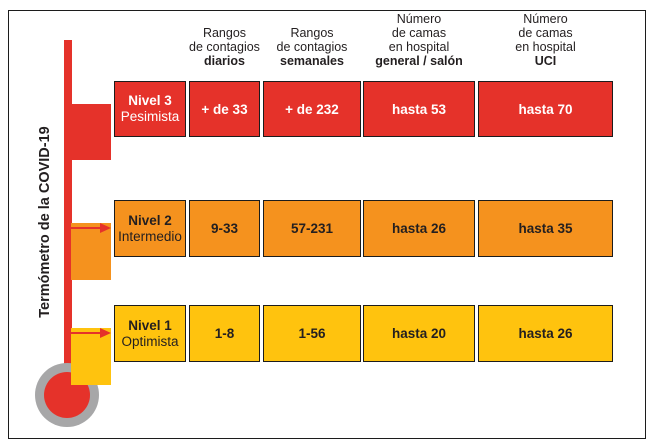  I want to click on level-3-general-beds-cell: hasta 53, so click(419, 109).